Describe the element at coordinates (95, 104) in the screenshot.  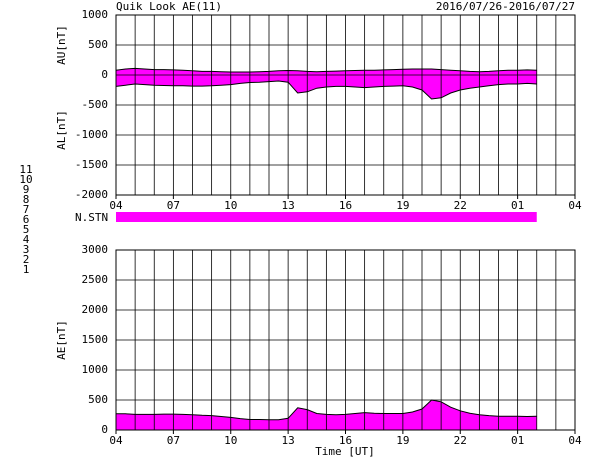
I see `y-tick-label: -500` at that location.